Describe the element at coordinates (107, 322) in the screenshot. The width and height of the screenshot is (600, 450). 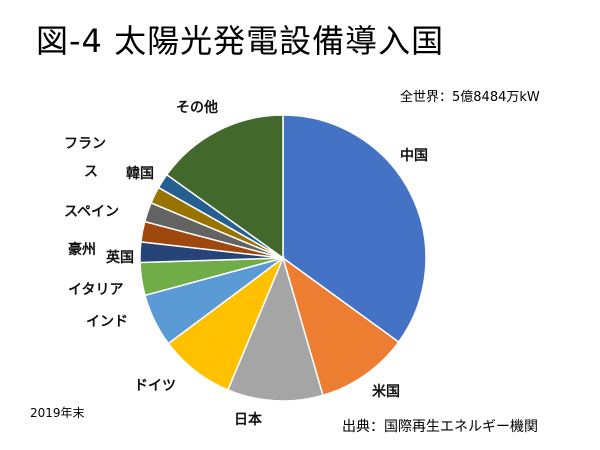
I see `slice-label-india: インド` at that location.